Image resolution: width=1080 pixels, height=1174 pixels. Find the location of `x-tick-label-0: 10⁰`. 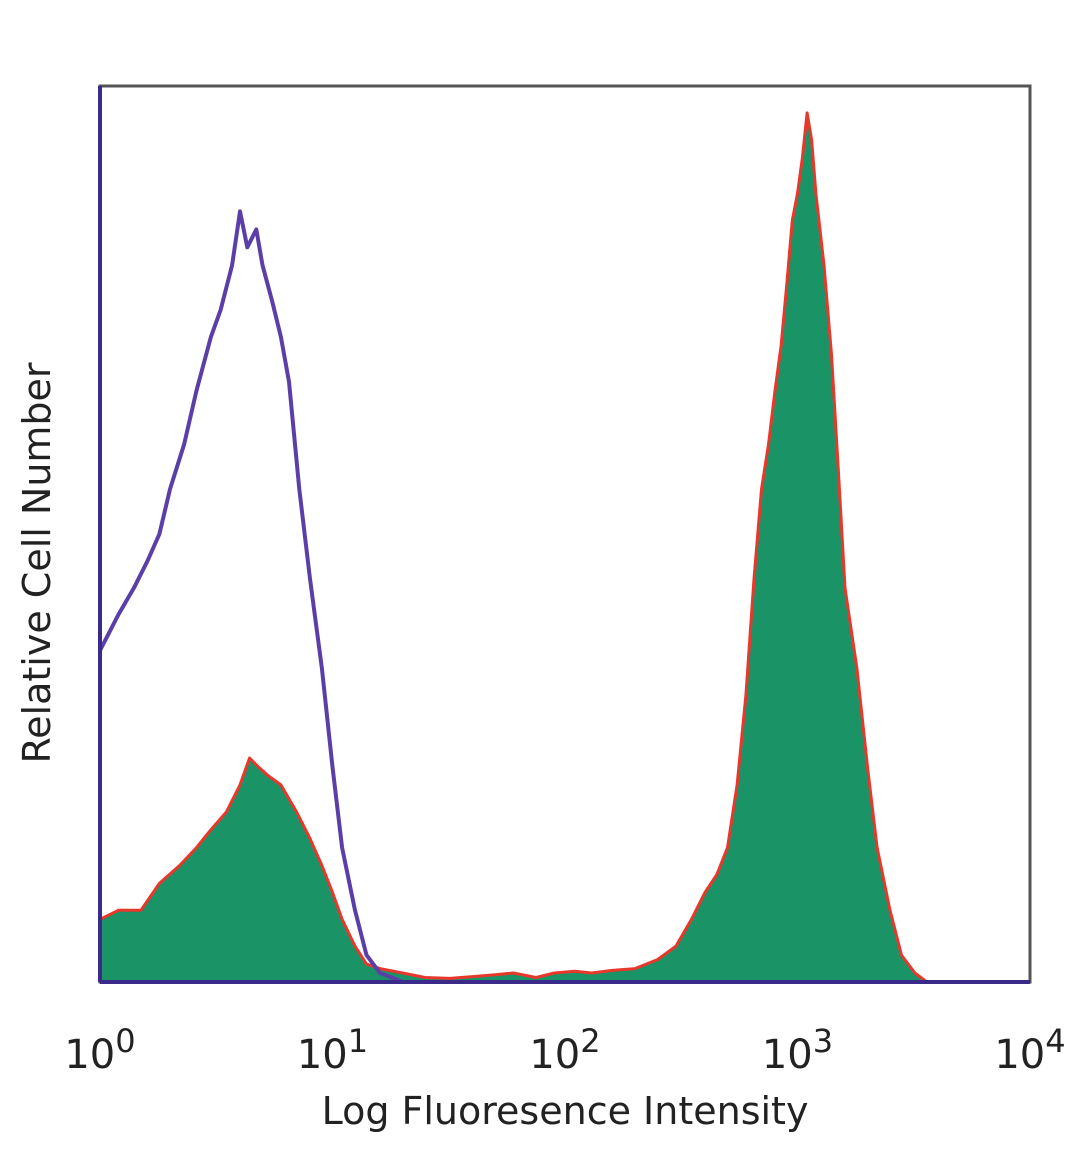

x-tick-label-0: 10⁰ is located at coordinates (99, 1050).